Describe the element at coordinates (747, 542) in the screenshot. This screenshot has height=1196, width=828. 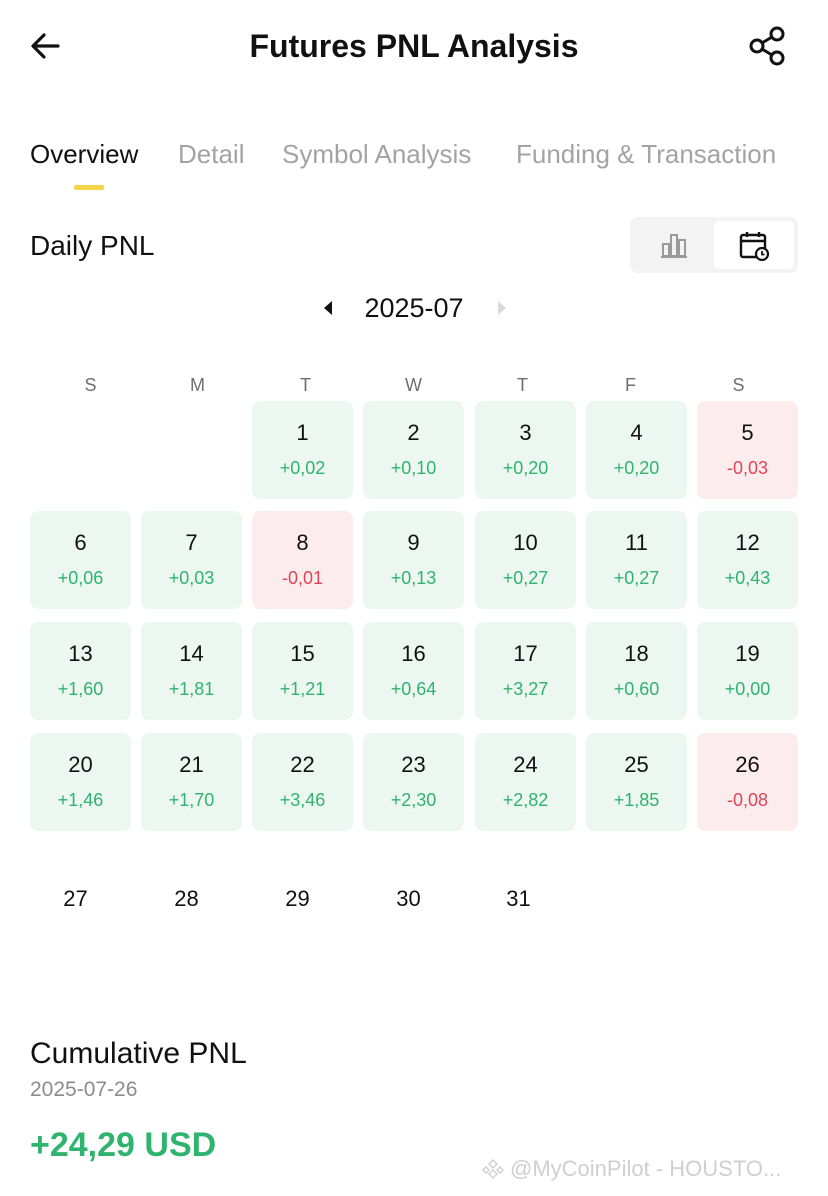
I see `day-number: 12` at that location.